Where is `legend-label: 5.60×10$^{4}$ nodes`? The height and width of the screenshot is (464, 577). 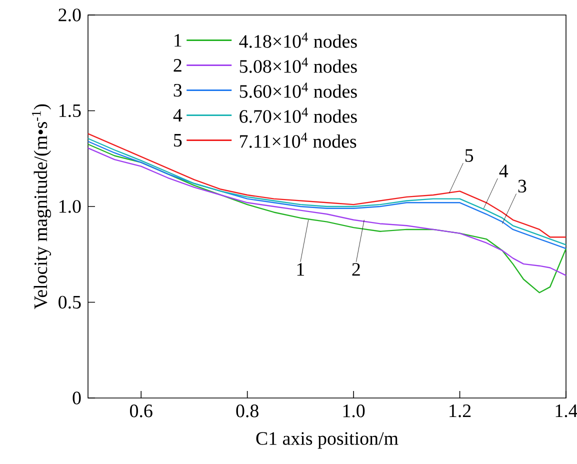
legend-label: 5.60×10$^{4}$ nodes is located at coordinates (298, 90).